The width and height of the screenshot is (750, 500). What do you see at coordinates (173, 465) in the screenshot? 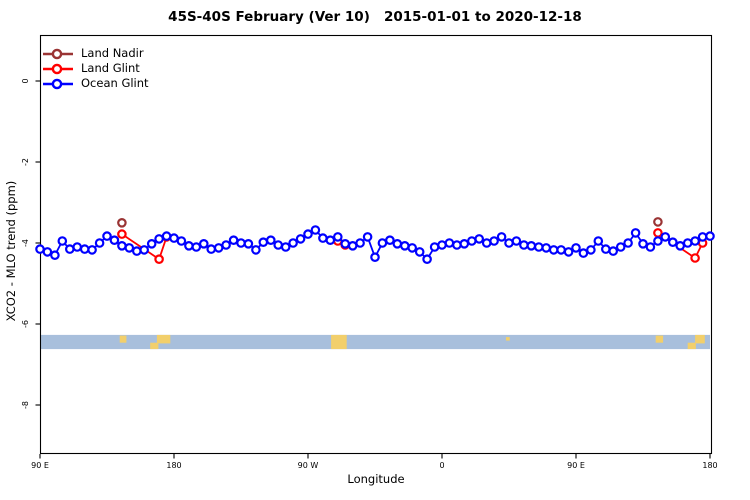
I see `x-tick-label: 180` at bounding box center [173, 465].